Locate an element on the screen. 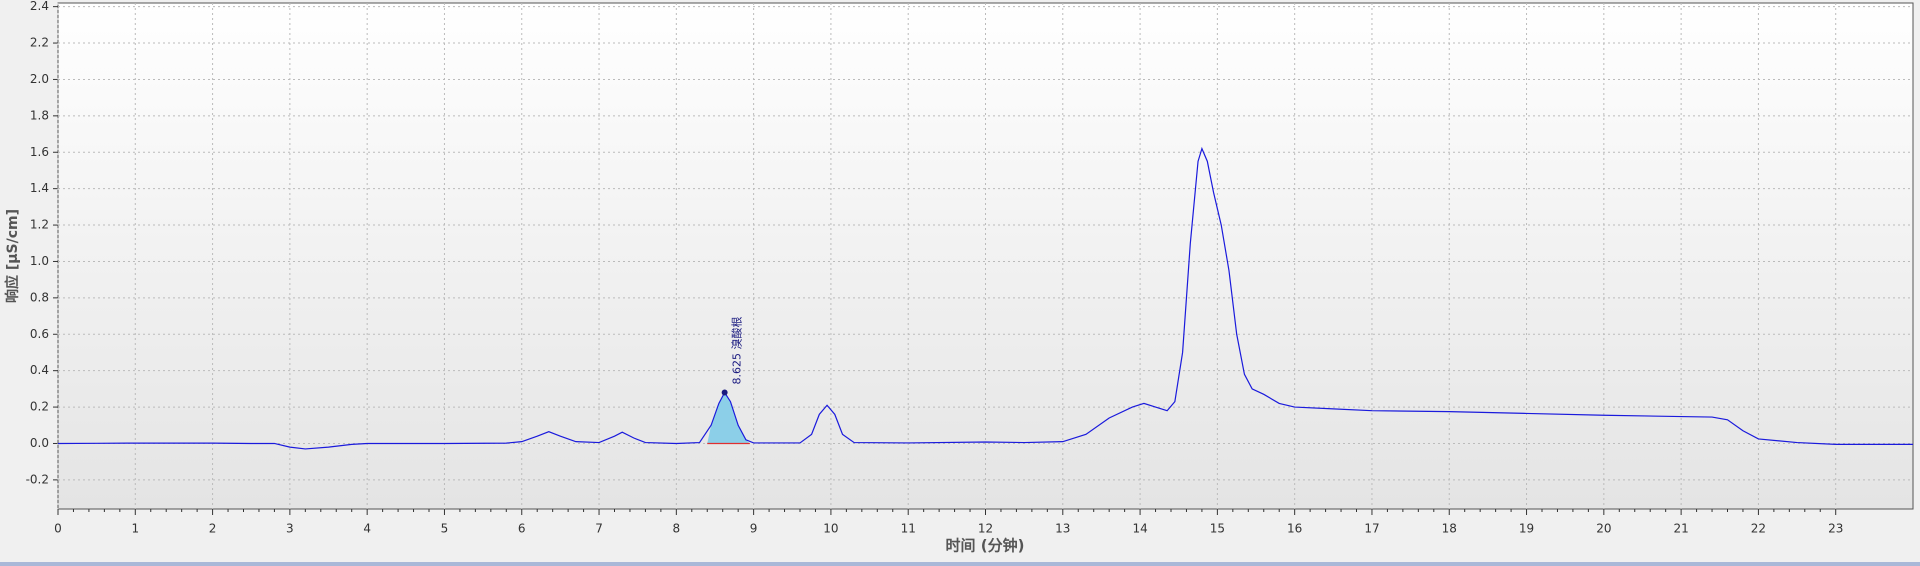 This screenshot has width=1920, height=566. x-tick-label: 5 is located at coordinates (445, 529).